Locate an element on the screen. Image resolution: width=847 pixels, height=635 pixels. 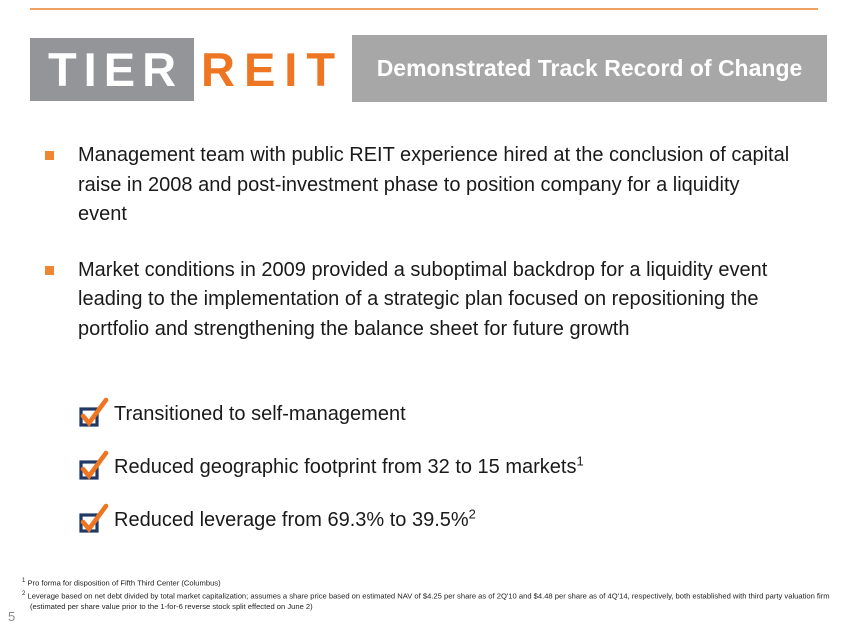
top-accent-rule is located at coordinates (424, 9).